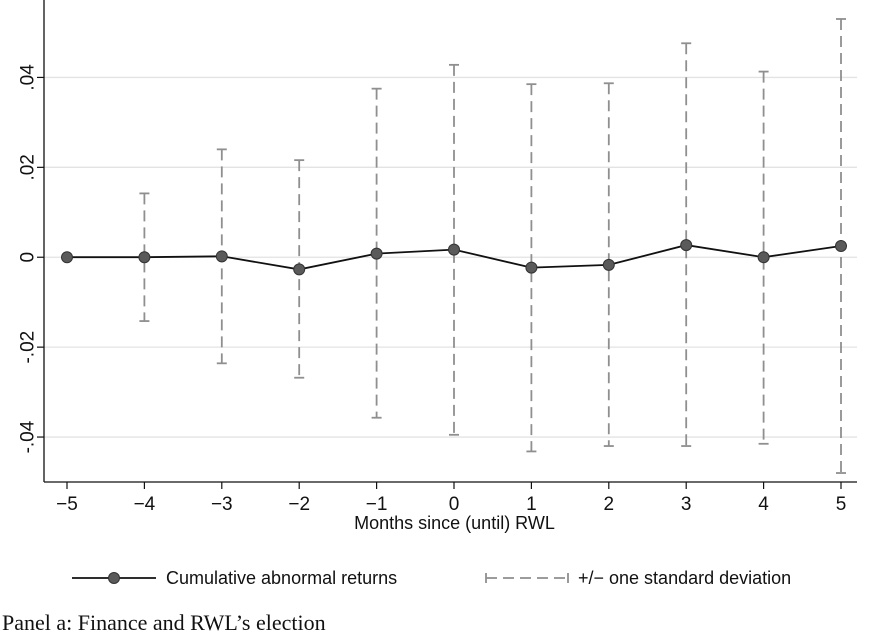  Describe the element at coordinates (28, 347) in the screenshot. I see `y-tick-label: -.02` at that location.